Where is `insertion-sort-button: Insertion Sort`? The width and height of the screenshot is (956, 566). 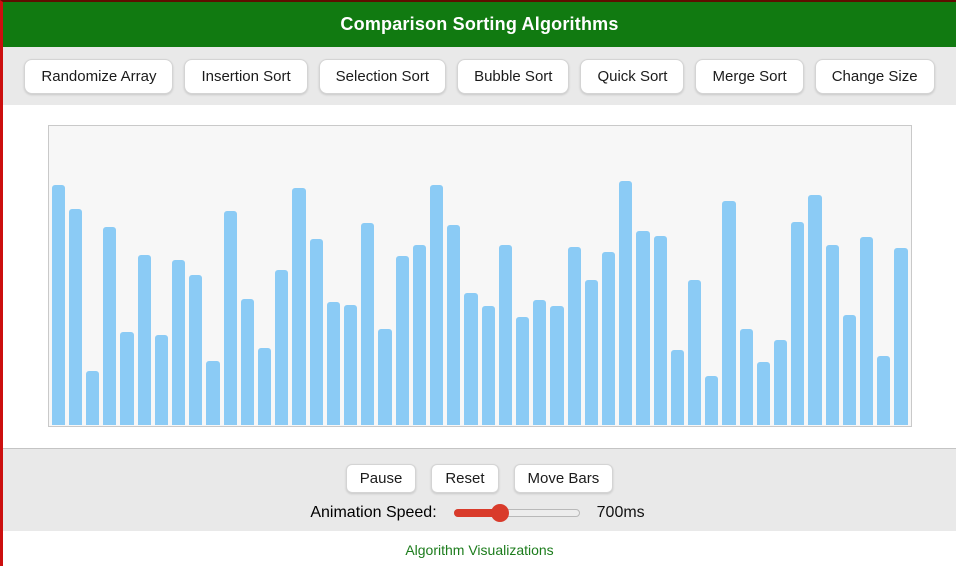
insertion-sort-button: Insertion Sort is located at coordinates (246, 76).